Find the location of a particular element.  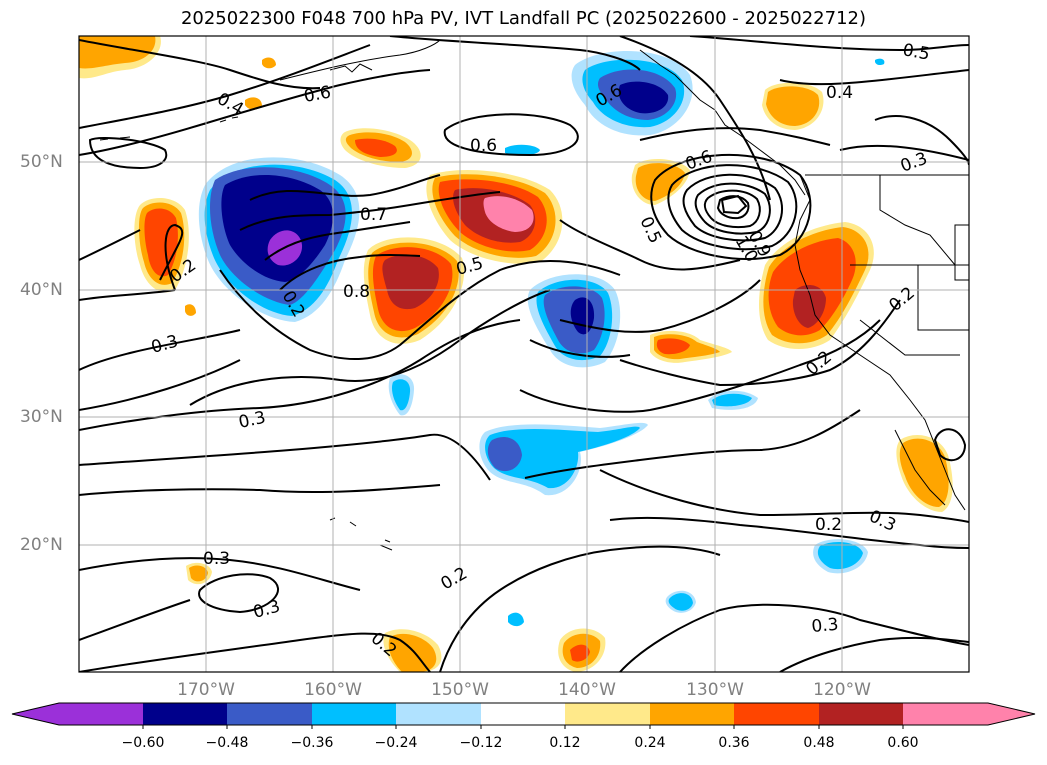

contour-label: 0.5 is located at coordinates (916, 52).